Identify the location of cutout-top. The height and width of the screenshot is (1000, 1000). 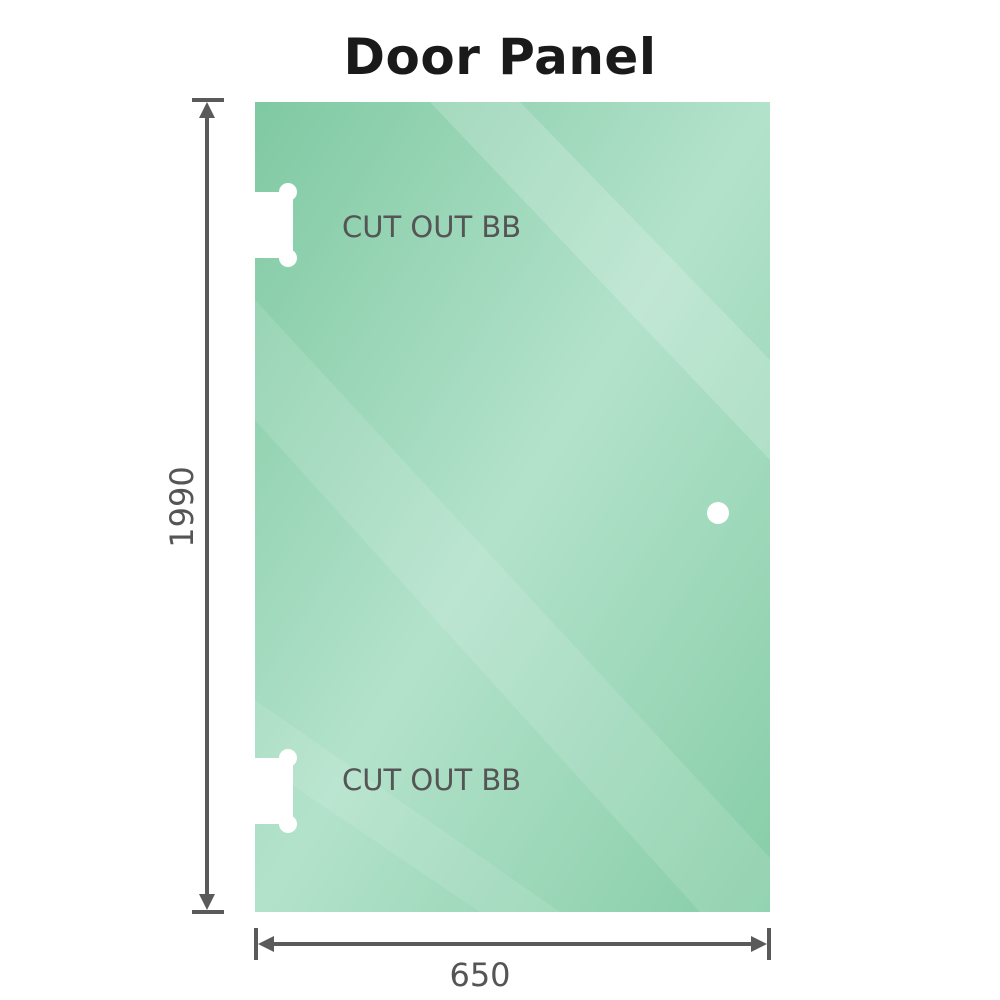
(276, 225).